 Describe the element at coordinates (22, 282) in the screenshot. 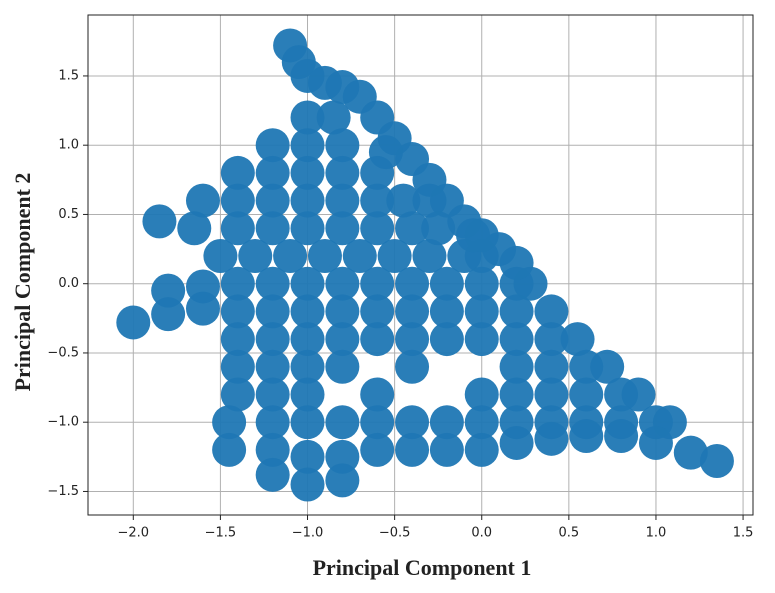

I see `y-axis-label: Principal Component 2` at that location.